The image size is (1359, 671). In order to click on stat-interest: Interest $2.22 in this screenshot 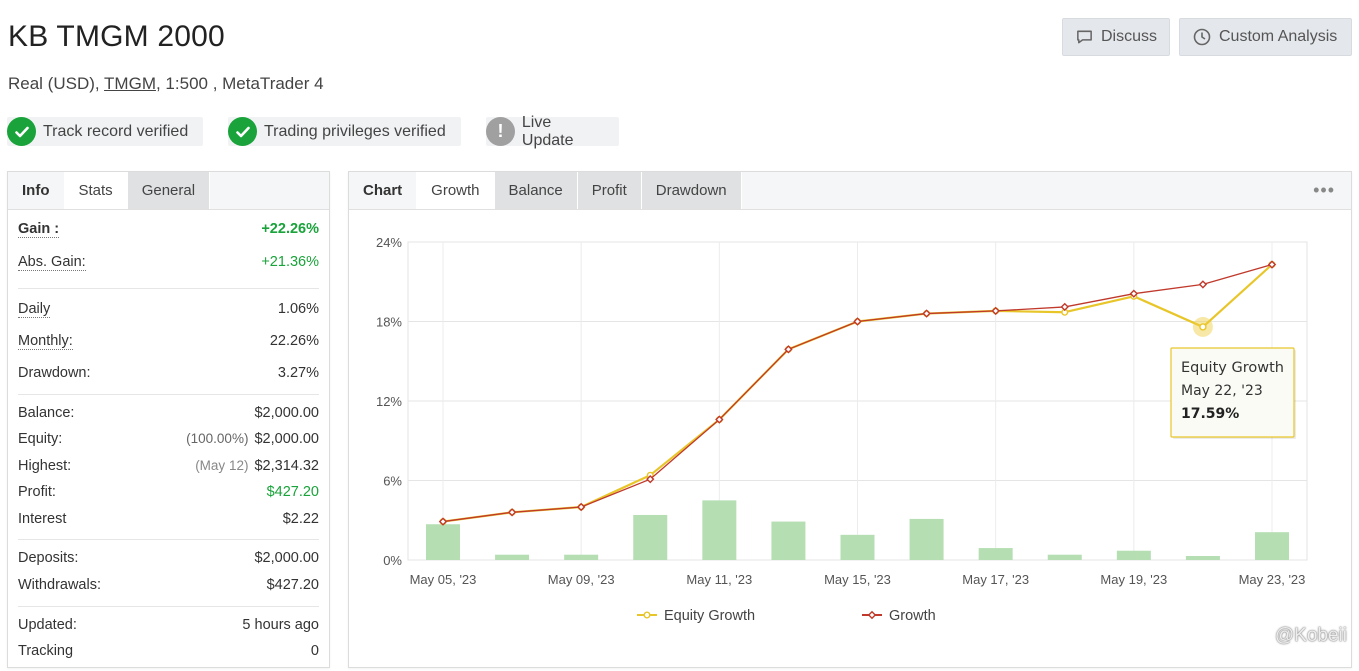, I will do `click(168, 519)`.